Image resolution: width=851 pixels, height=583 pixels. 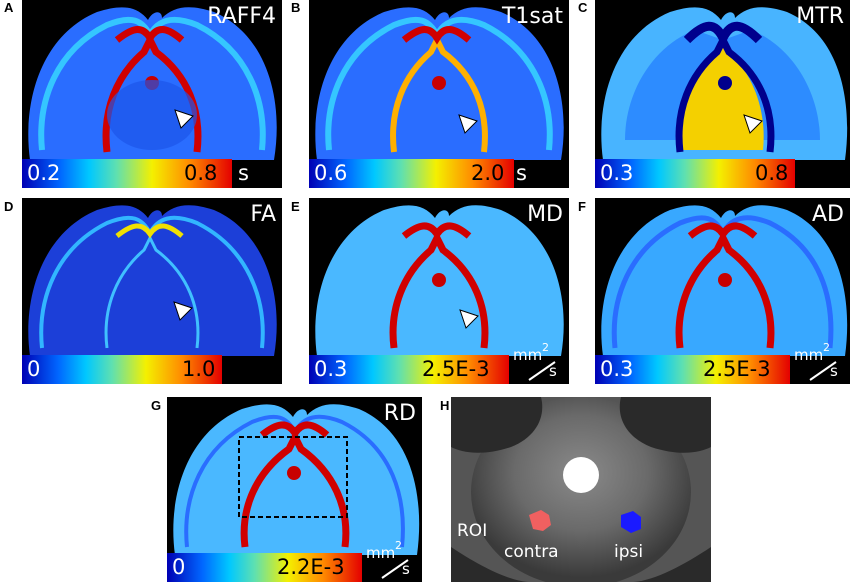 I want to click on panel-fa: FA 0 1.0, so click(x=152, y=291).